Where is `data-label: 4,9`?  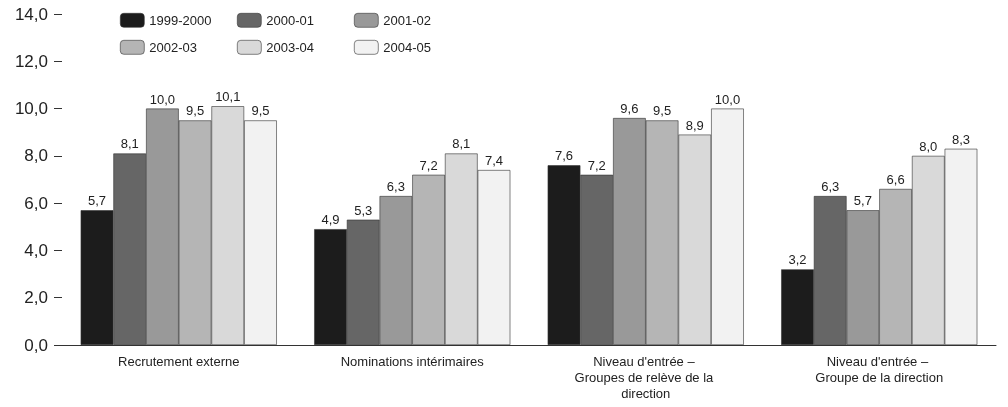
data-label: 4,9 is located at coordinates (330, 220).